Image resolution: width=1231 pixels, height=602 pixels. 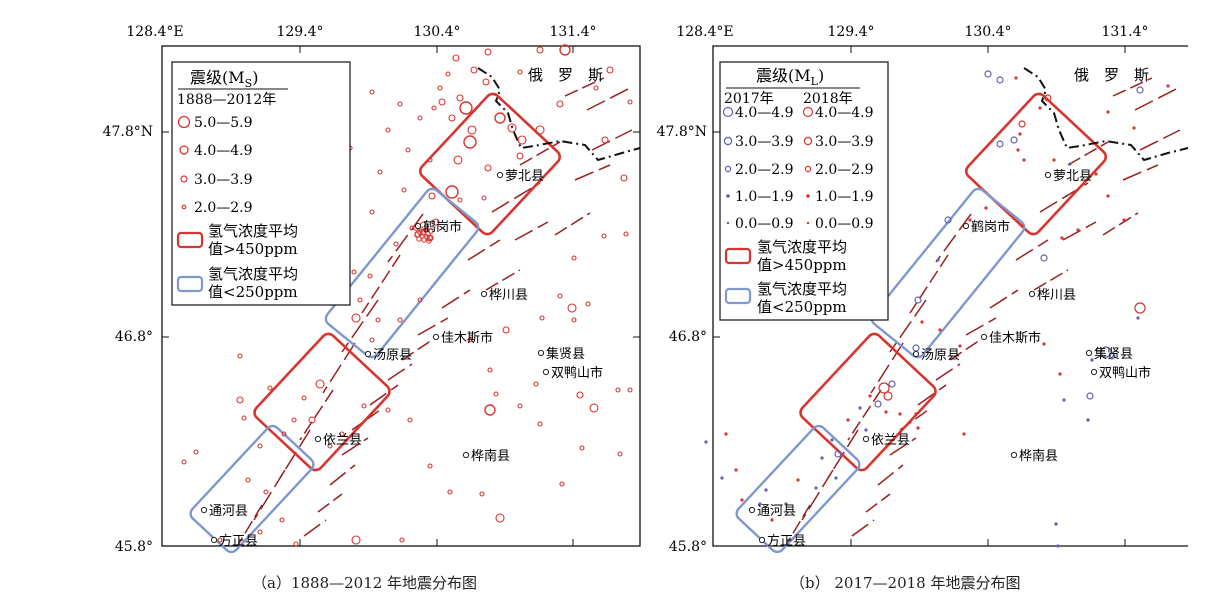 What do you see at coordinates (790, 77) in the screenshot?
I see `legend-b-title: 震级(ML)` at bounding box center [790, 77].